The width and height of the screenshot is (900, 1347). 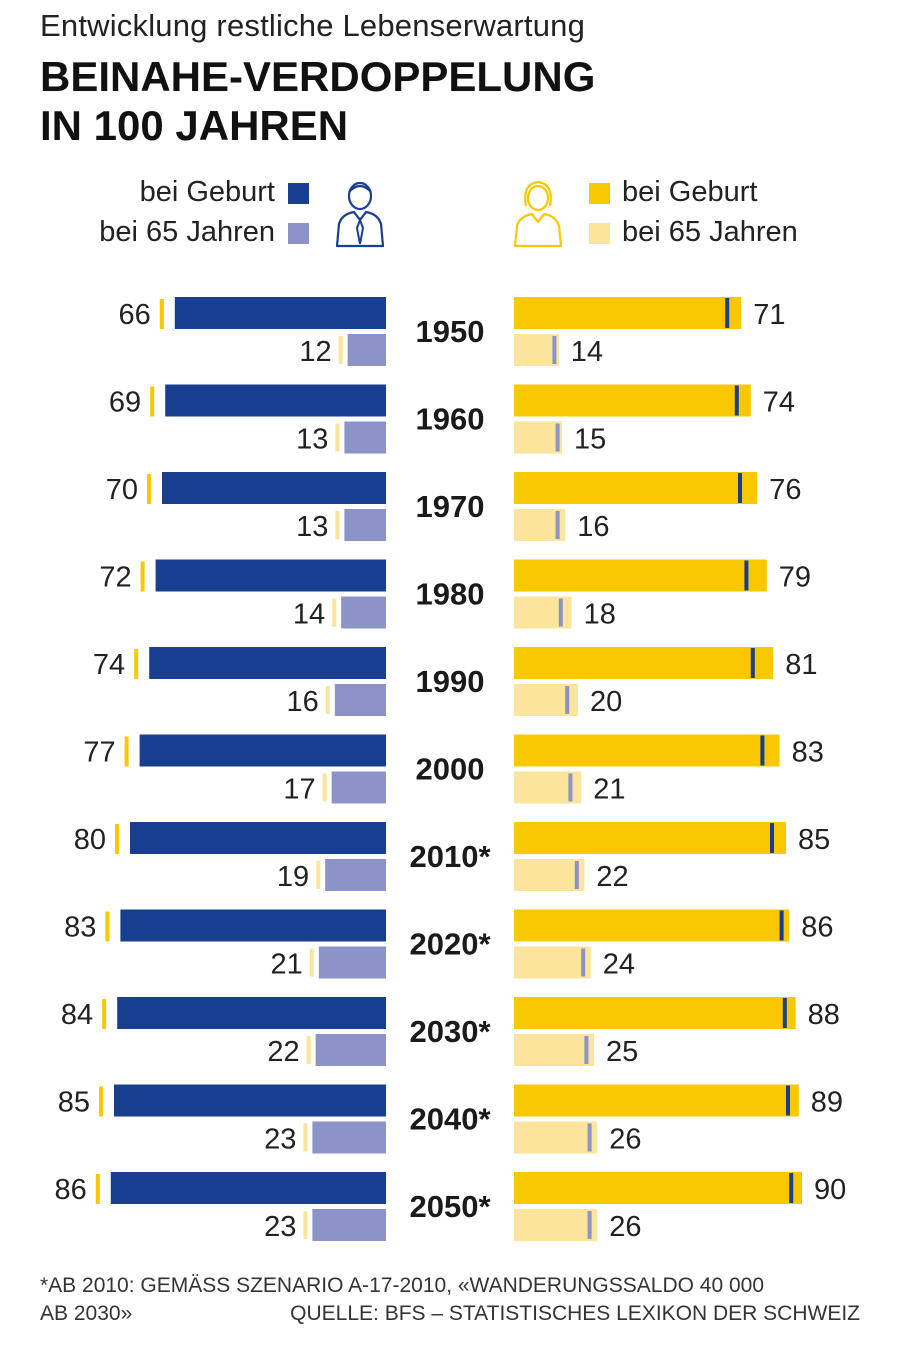 I want to click on chart-title: BEINAHE-VERDOPPELUNG IN 100 JAHREN, so click(x=317, y=101).